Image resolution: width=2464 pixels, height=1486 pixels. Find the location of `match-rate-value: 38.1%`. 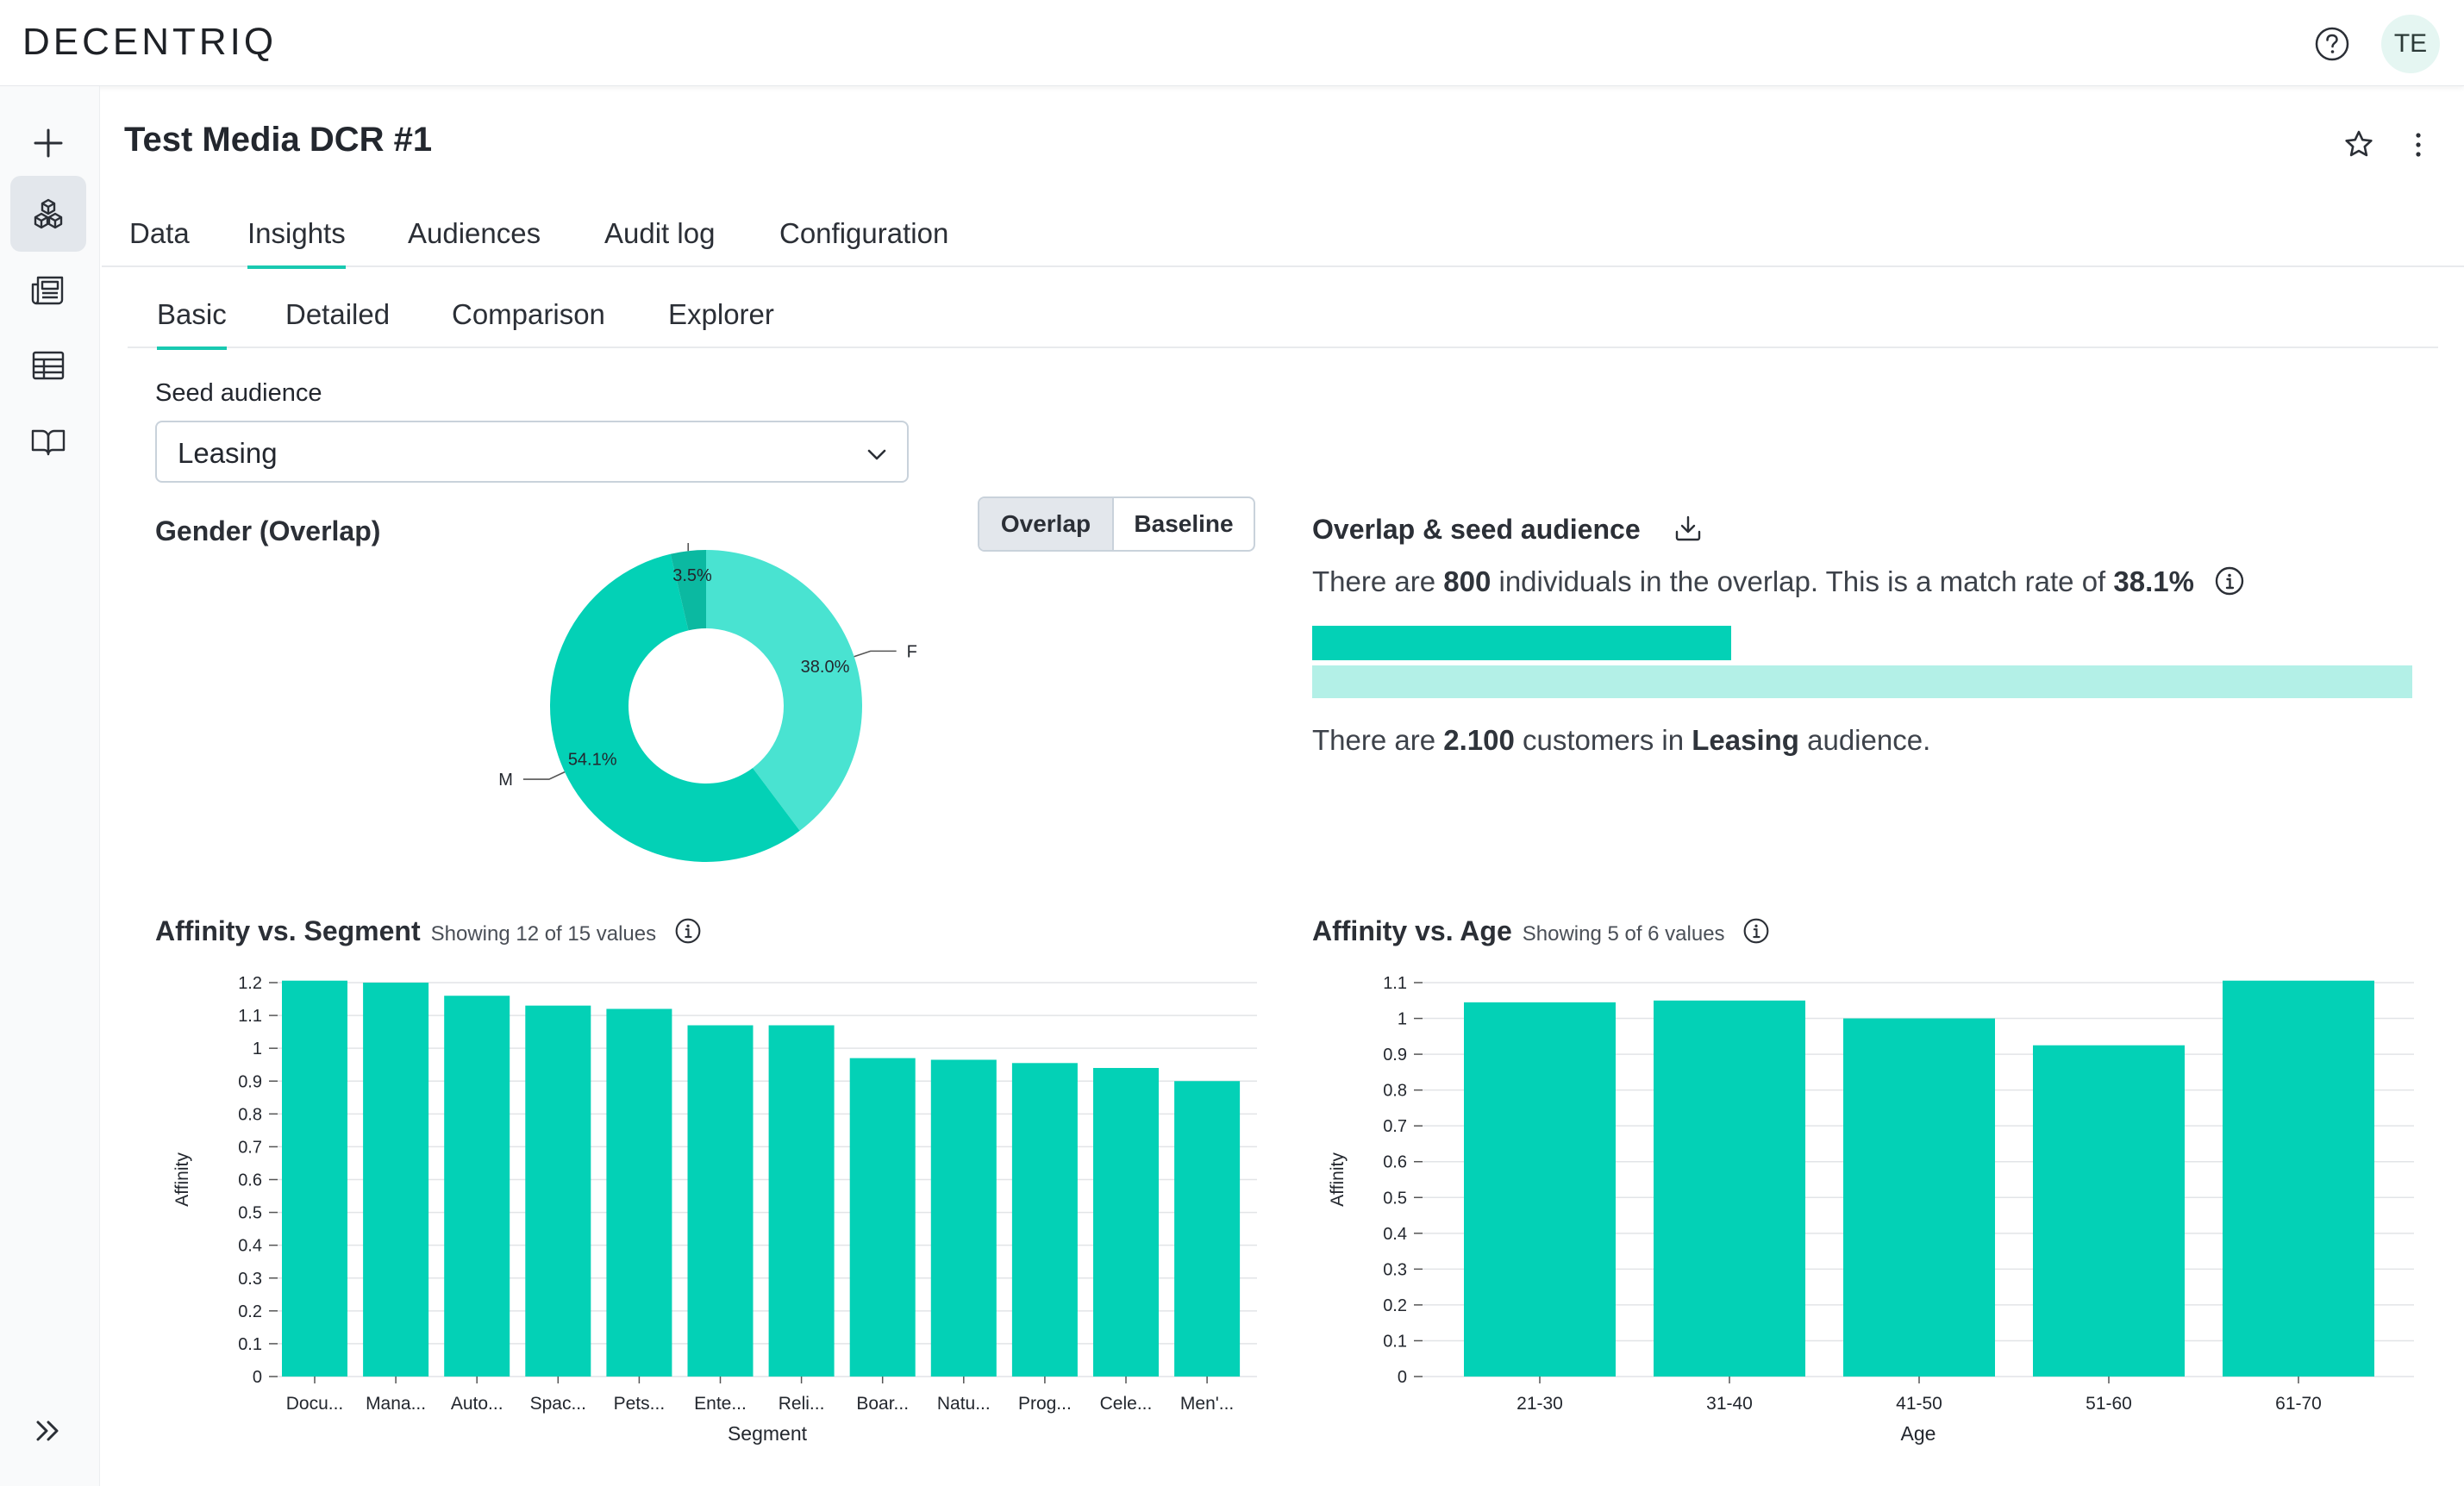

match-rate-value: 38.1% is located at coordinates (2153, 581).